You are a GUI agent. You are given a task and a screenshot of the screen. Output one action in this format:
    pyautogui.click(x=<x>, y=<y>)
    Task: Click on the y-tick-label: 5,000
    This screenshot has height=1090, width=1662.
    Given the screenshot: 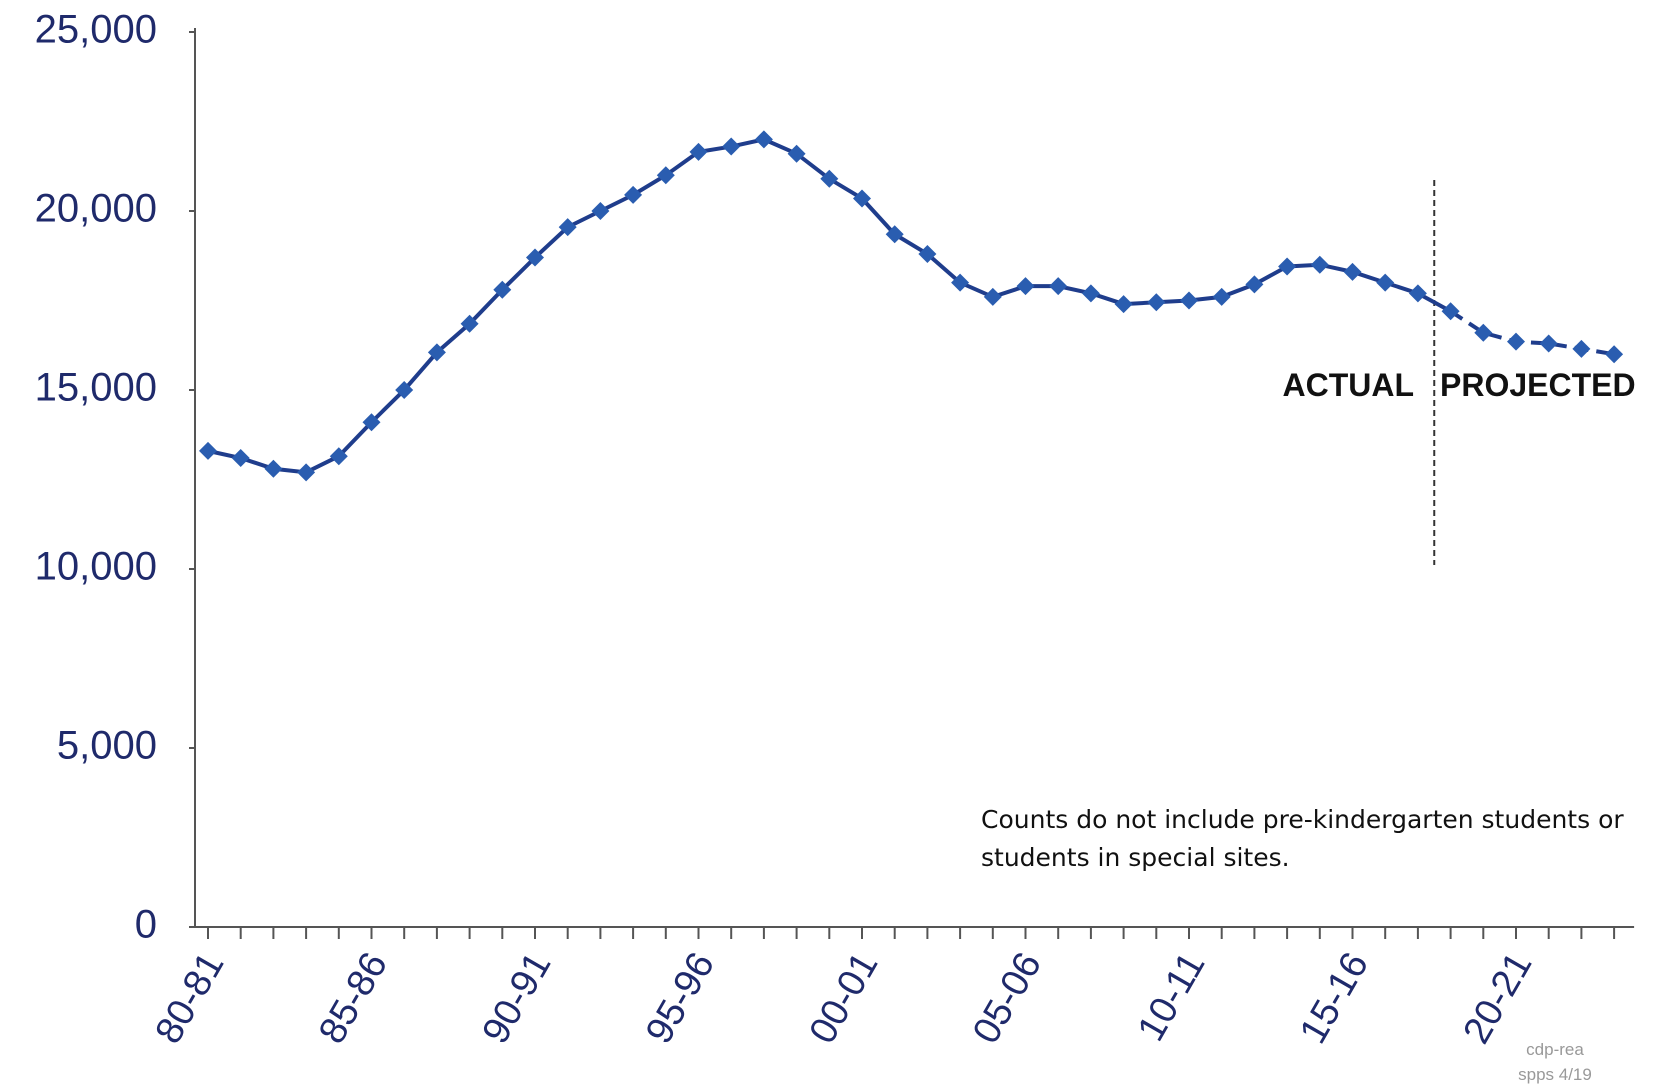 What is the action you would take?
    pyautogui.click(x=107, y=746)
    